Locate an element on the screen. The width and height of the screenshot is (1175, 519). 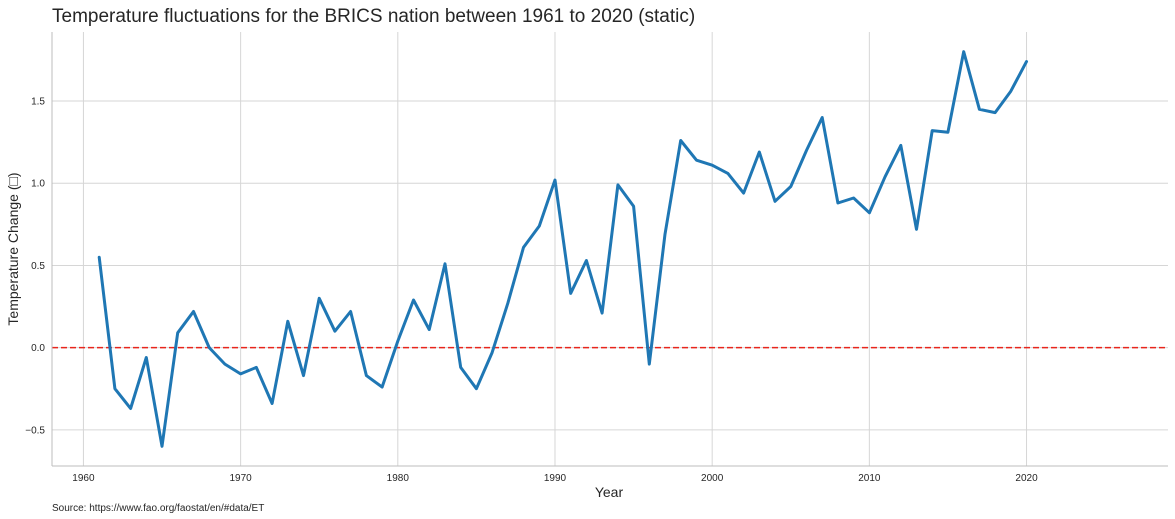
x-tick-label: 1970 is located at coordinates (240, 478).